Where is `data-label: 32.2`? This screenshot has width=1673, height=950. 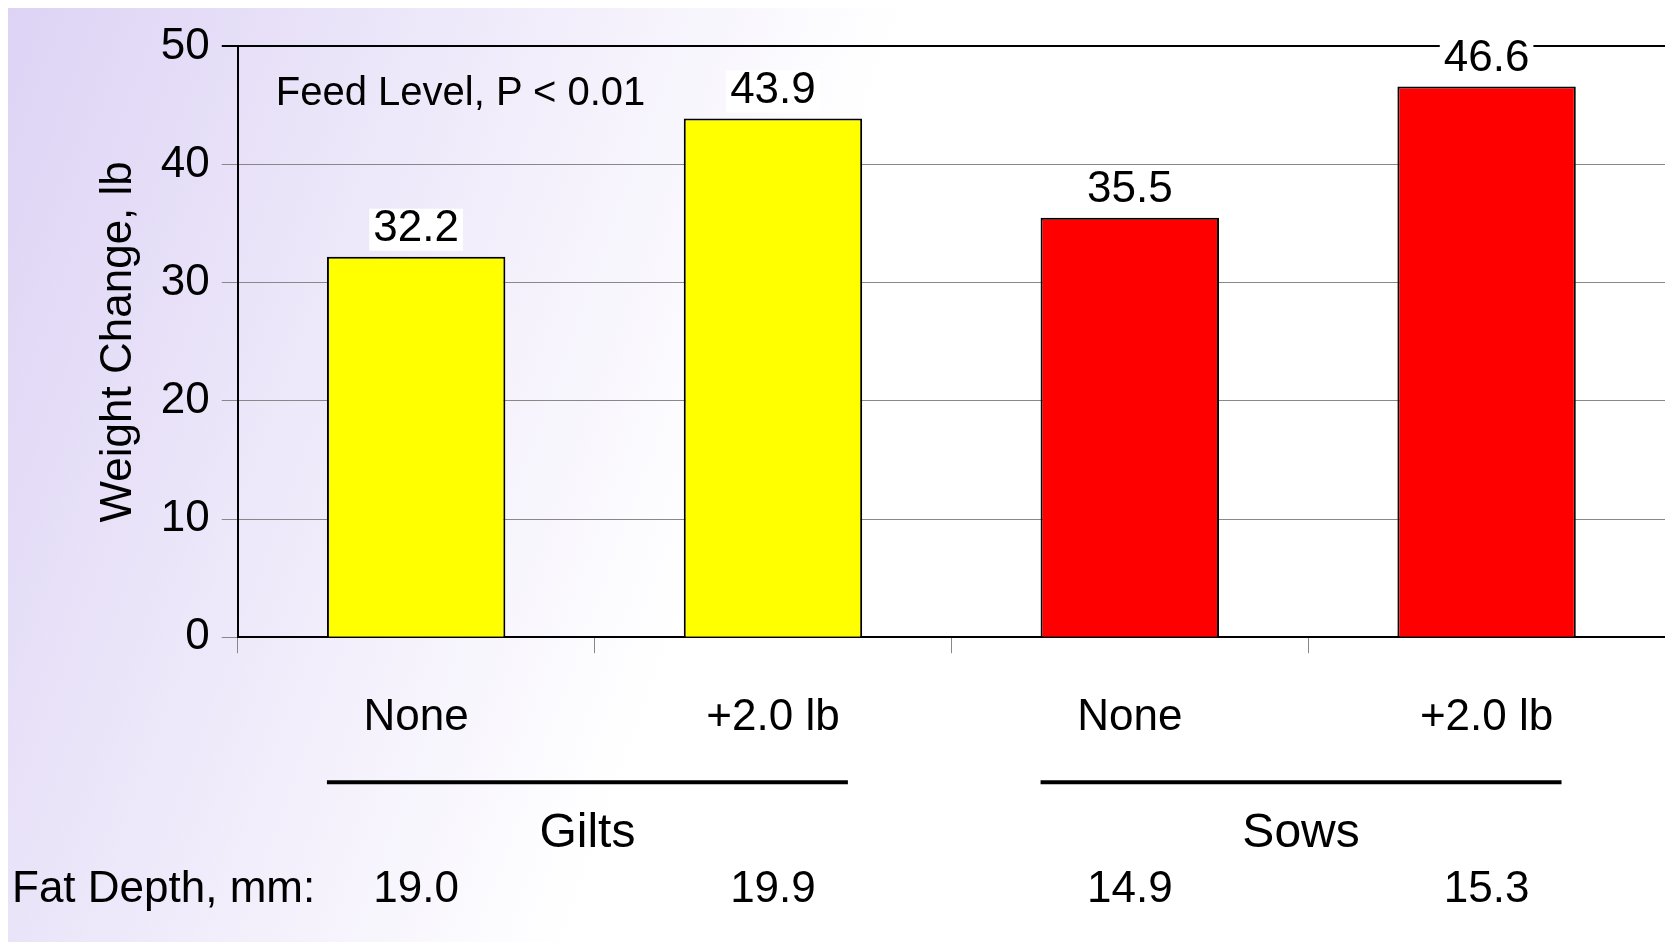 data-label: 32.2 is located at coordinates (416, 225).